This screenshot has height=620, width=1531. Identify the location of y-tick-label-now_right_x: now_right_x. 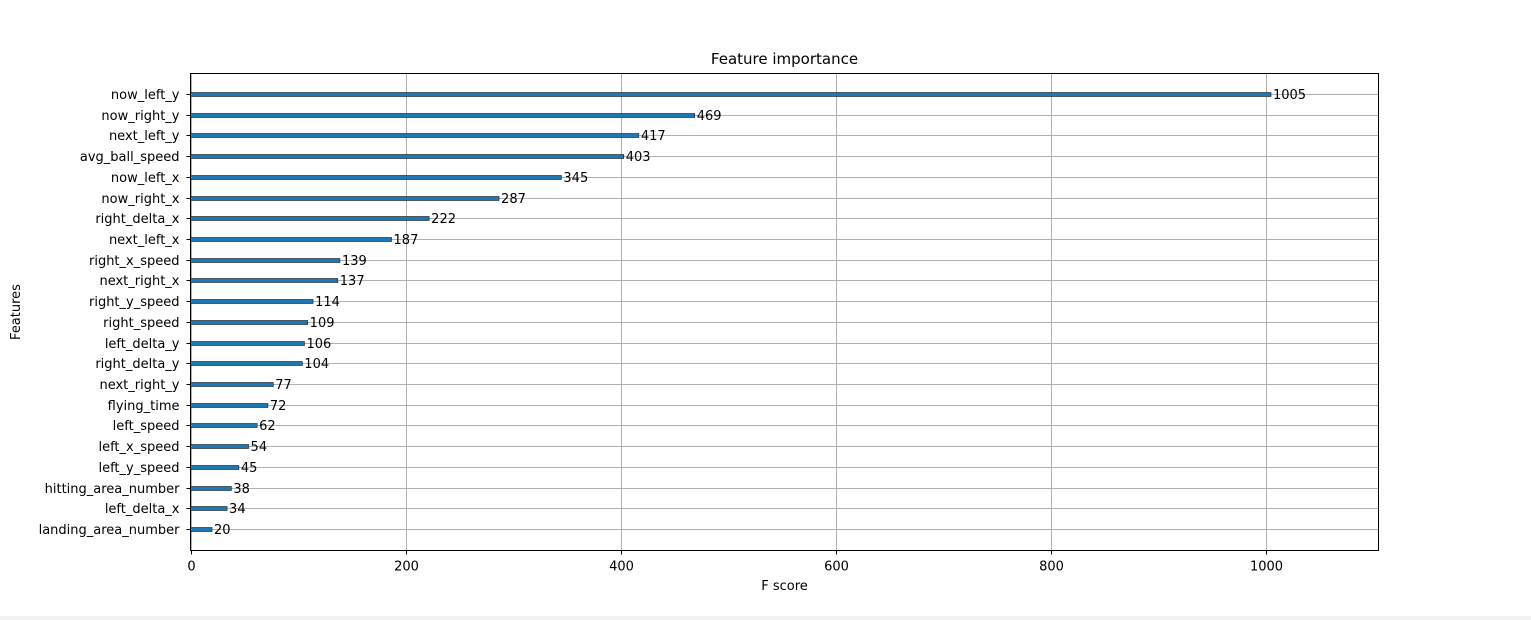
(140, 199).